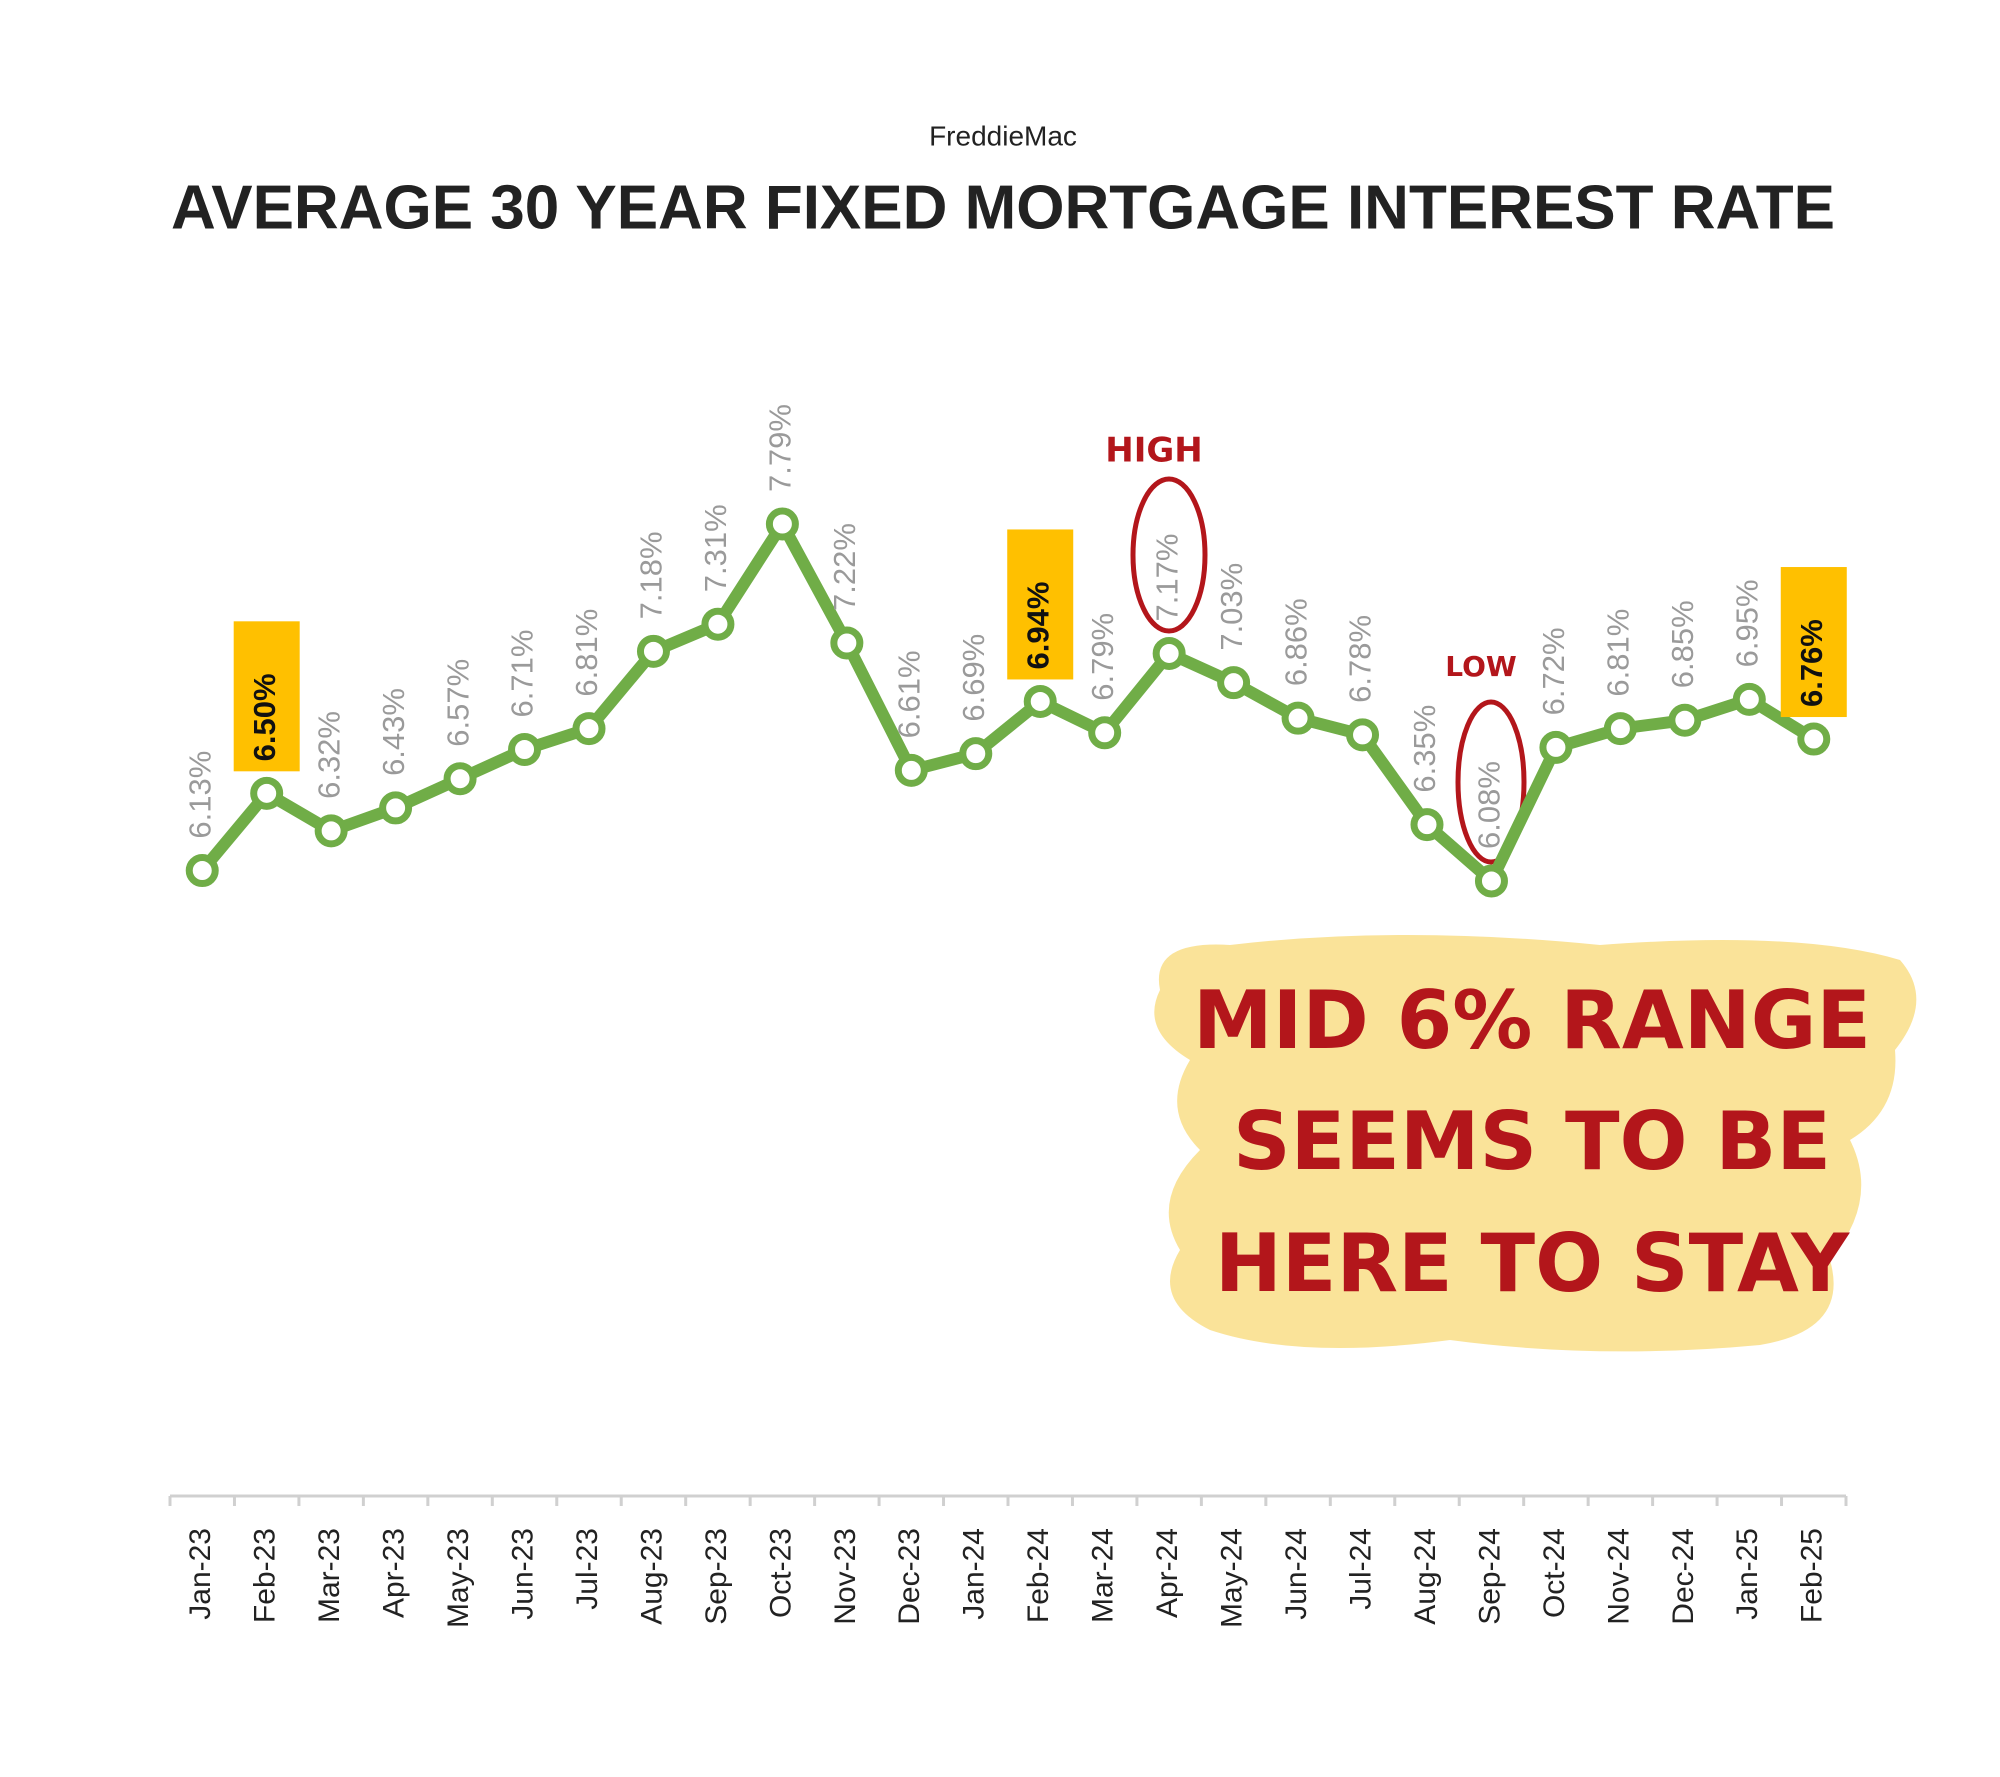 Image resolution: width=2000 pixels, height=1777 pixels. What do you see at coordinates (458, 1578) in the screenshot?
I see `x-tick-label: May-23` at bounding box center [458, 1578].